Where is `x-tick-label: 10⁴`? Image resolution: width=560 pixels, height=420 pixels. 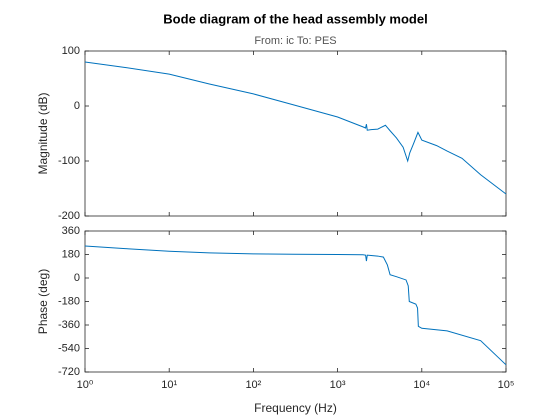
x-tick-label: 10⁴ is located at coordinates (421, 385).